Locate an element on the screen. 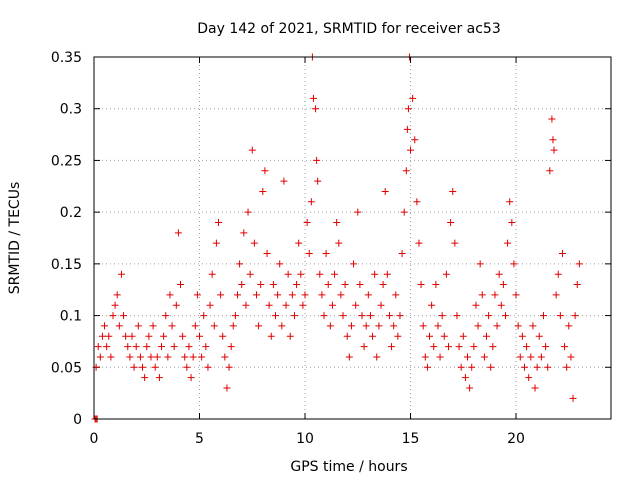 The image size is (640, 480). y-axis-title: SRMTID / TECUs is located at coordinates (15, 238).